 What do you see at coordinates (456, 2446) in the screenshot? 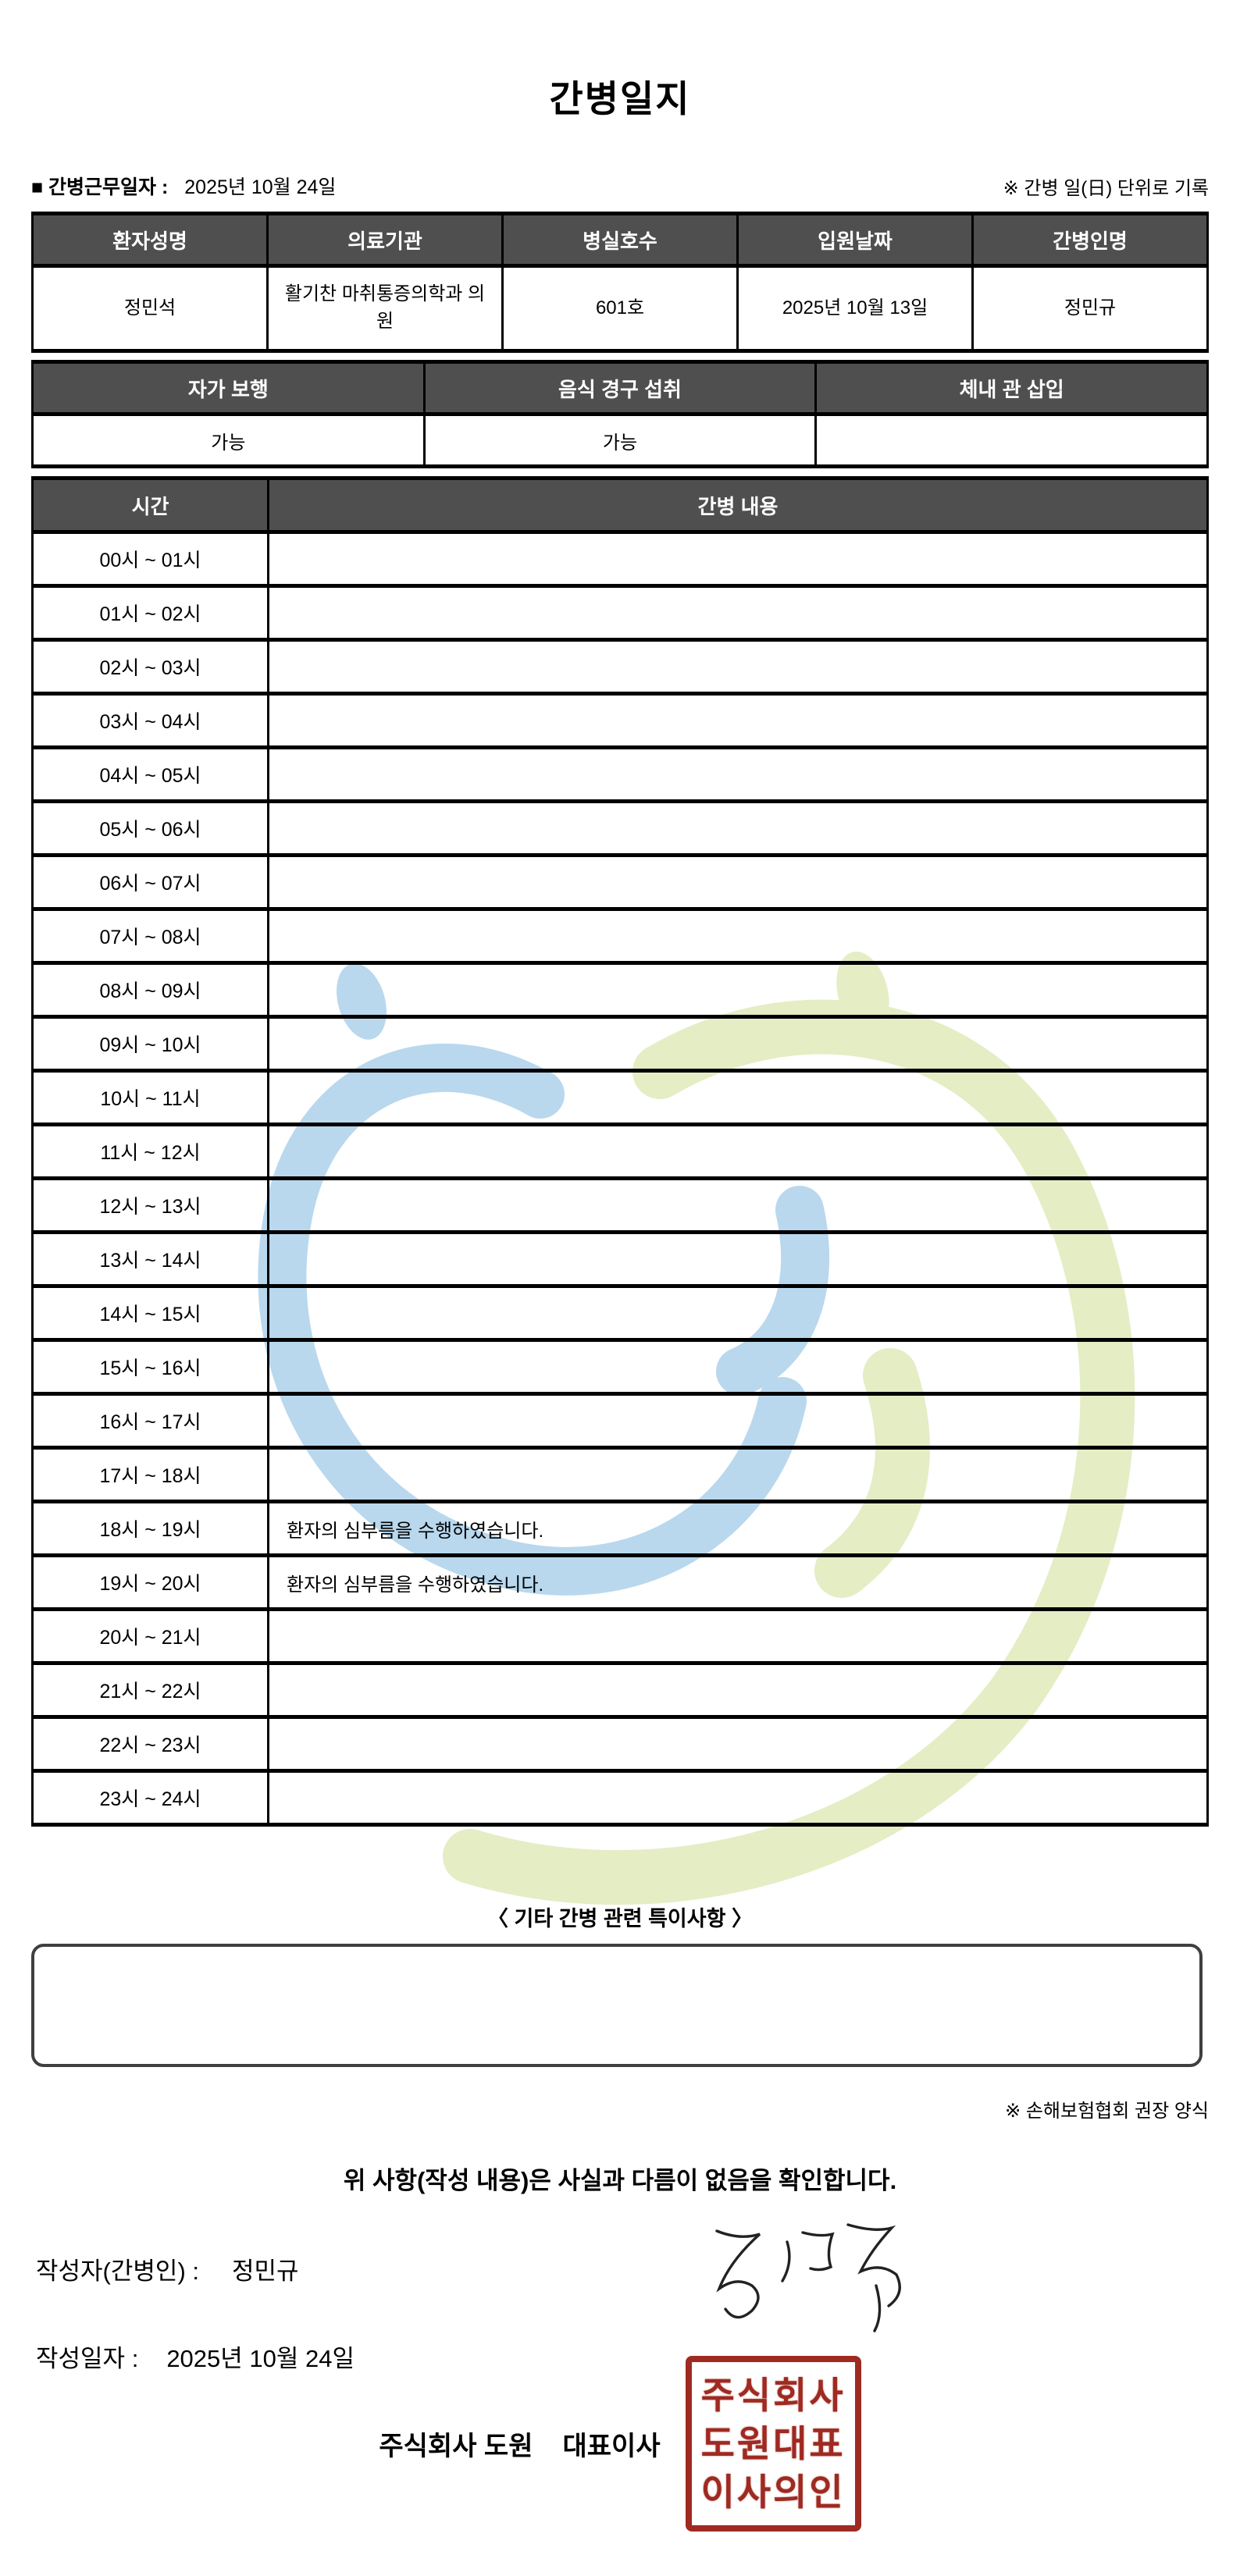
I see `company-name: 주식회사 도원` at bounding box center [456, 2446].